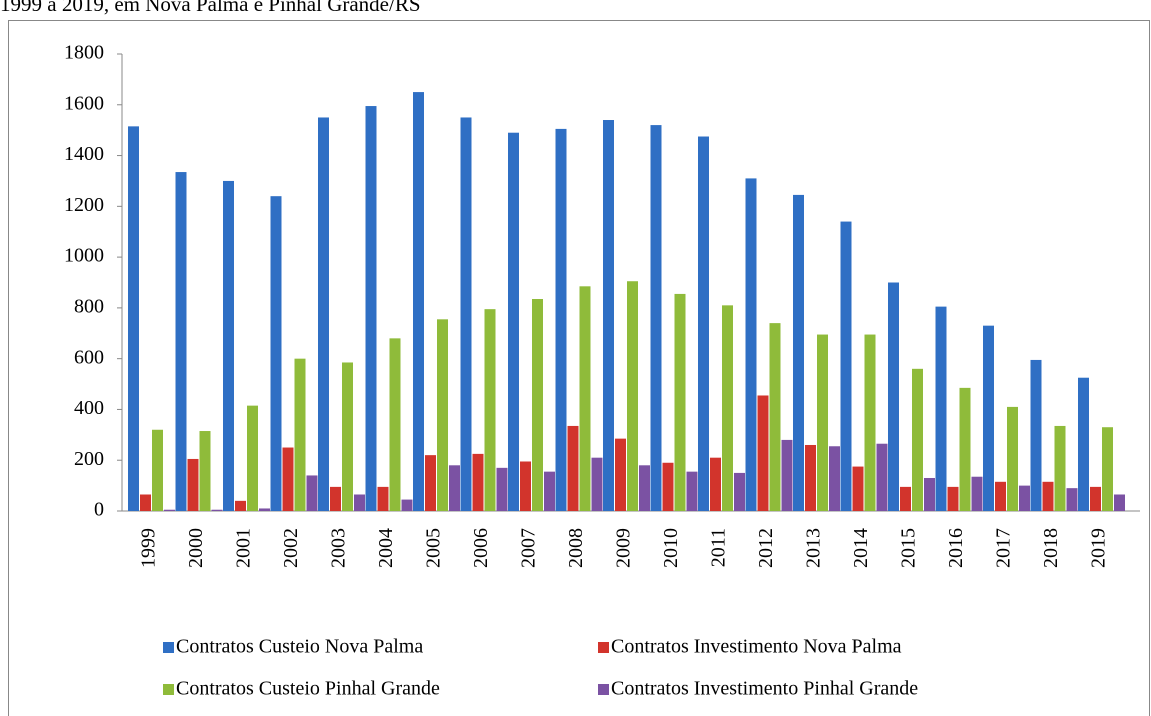 This screenshot has height=716, width=1151. Describe the element at coordinates (89, 357) in the screenshot. I see `y-tick-label: 600` at that location.